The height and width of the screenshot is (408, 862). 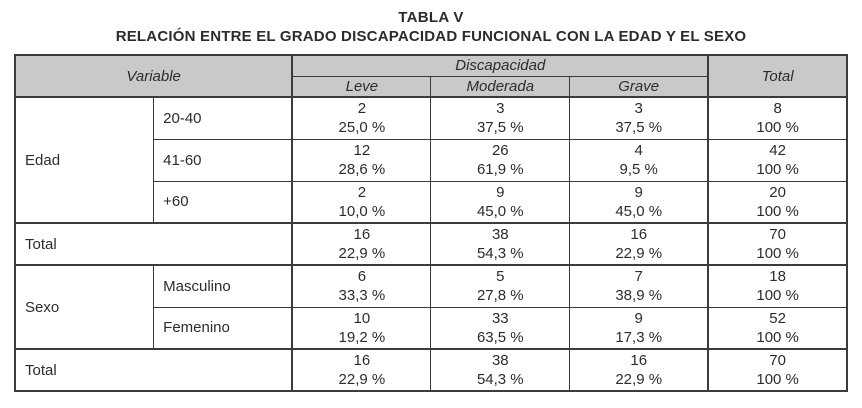 What do you see at coordinates (223, 286) in the screenshot?
I see `category-cell: Masculino` at bounding box center [223, 286].